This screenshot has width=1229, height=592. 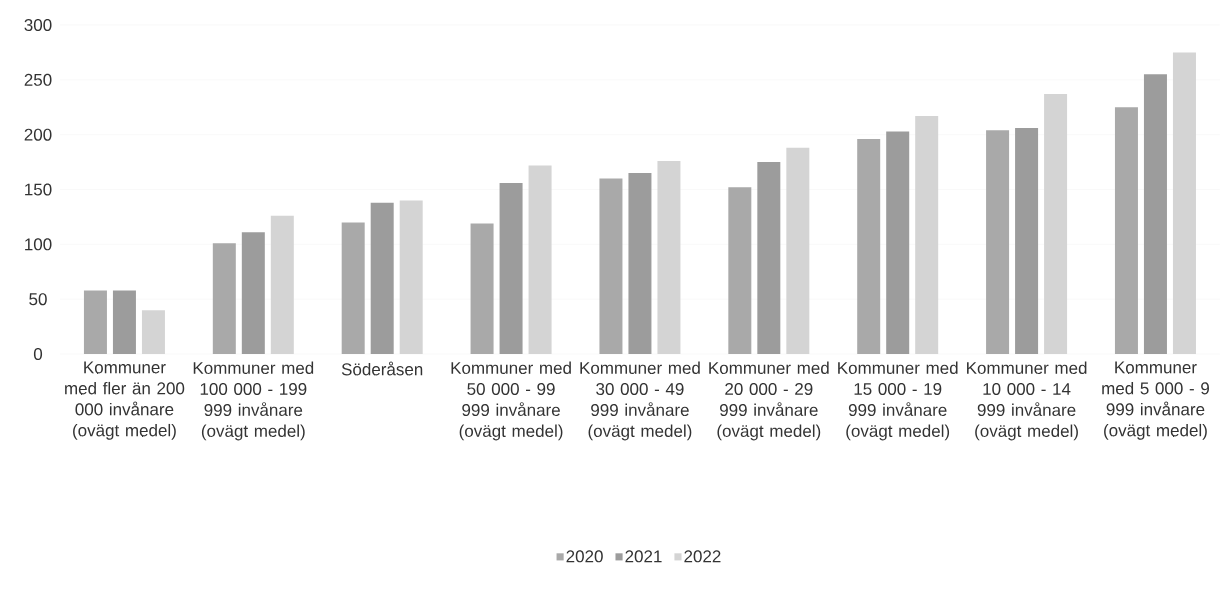 I want to click on x-tick-label: Kommuner med 30 000 - 49 999 invånare (ovägt medel), so click(x=640, y=401).